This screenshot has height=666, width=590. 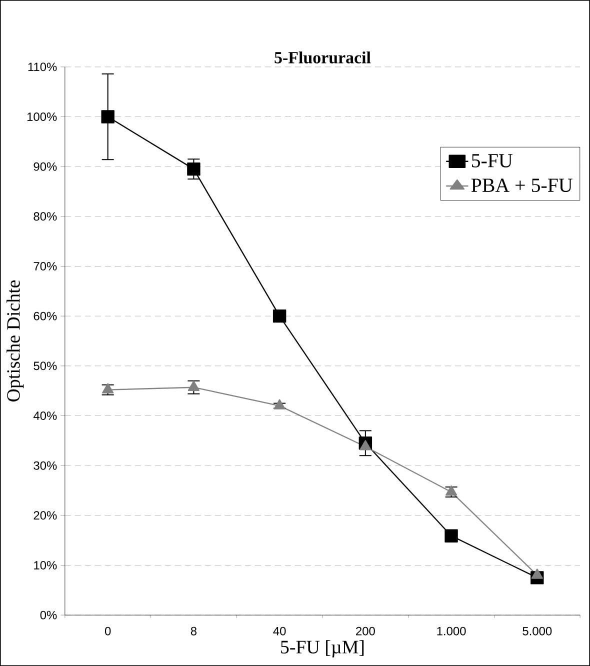 I want to click on chart-title: 5-Fluoruracil, so click(x=322, y=57).